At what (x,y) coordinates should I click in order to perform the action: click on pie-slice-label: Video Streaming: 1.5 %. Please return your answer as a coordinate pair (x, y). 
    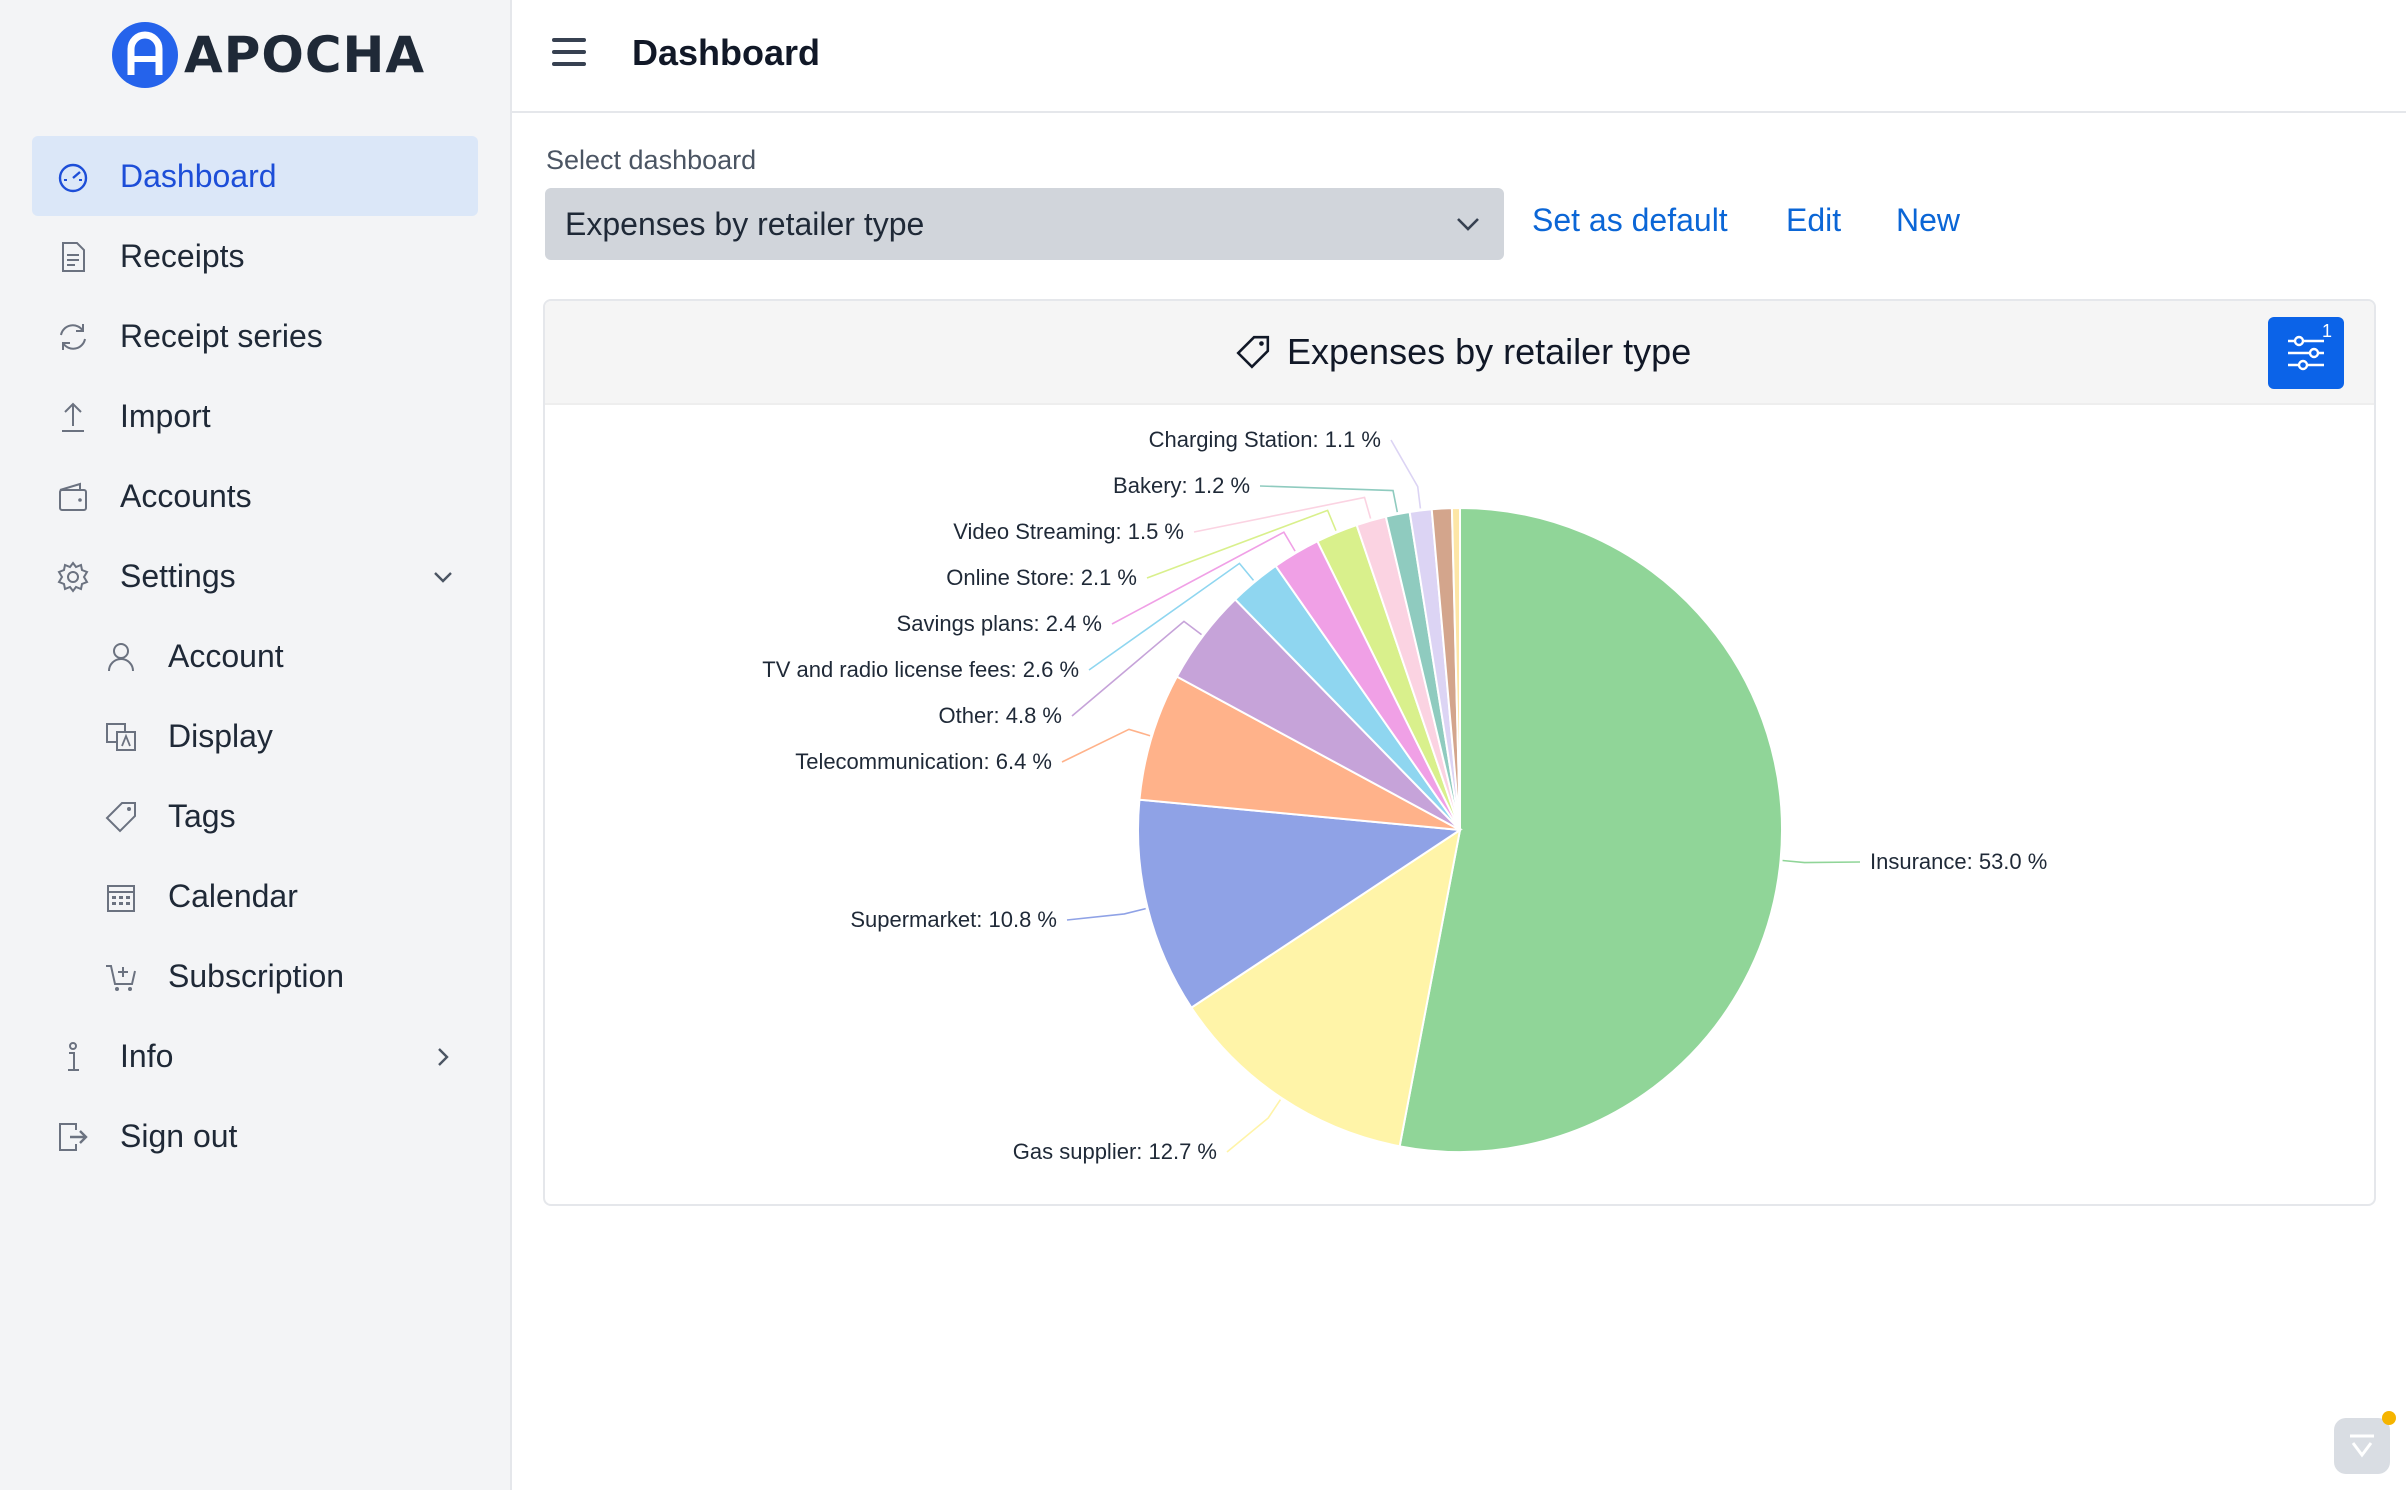
    Looking at the image, I should click on (1068, 531).